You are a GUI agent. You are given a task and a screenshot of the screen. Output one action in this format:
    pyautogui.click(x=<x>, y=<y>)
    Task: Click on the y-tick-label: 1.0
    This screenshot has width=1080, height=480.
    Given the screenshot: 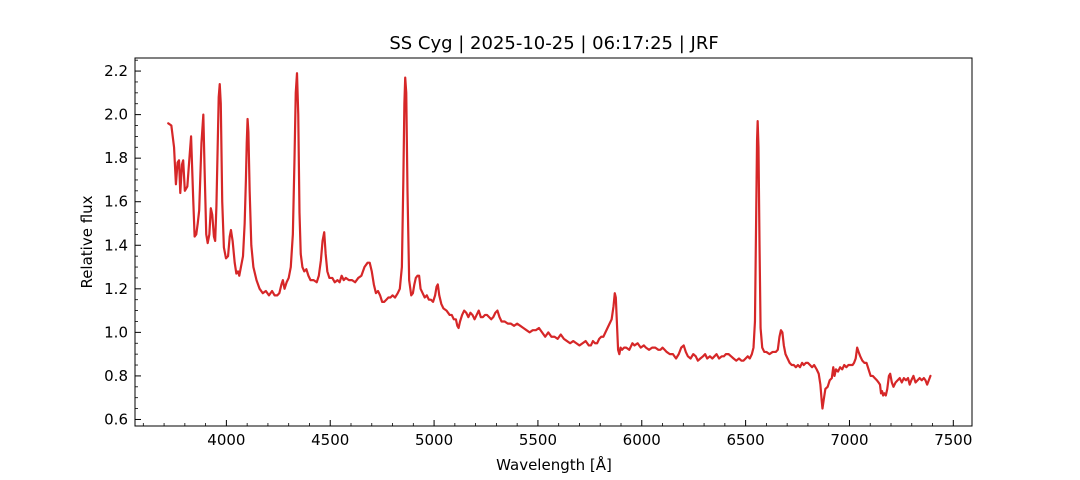 What is the action you would take?
    pyautogui.click(x=116, y=332)
    